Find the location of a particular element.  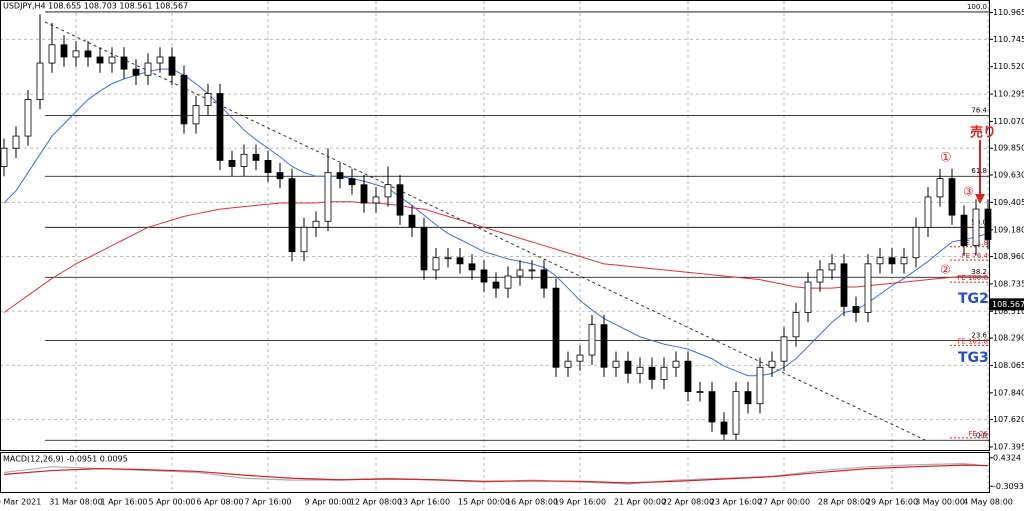

wave-mark: ③ is located at coordinates (968, 192).